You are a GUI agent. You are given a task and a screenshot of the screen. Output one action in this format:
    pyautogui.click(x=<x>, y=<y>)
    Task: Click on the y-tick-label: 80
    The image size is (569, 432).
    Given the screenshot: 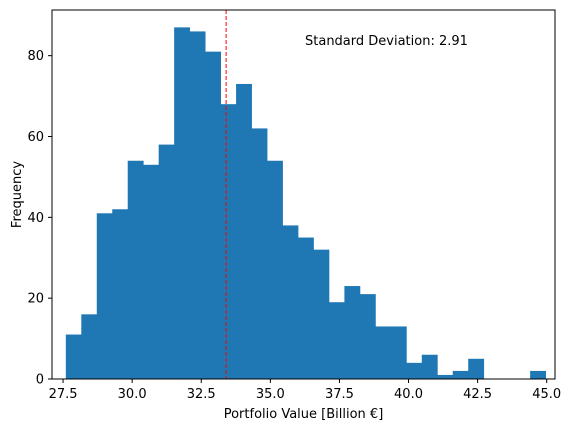 What is the action you would take?
    pyautogui.click(x=35, y=56)
    